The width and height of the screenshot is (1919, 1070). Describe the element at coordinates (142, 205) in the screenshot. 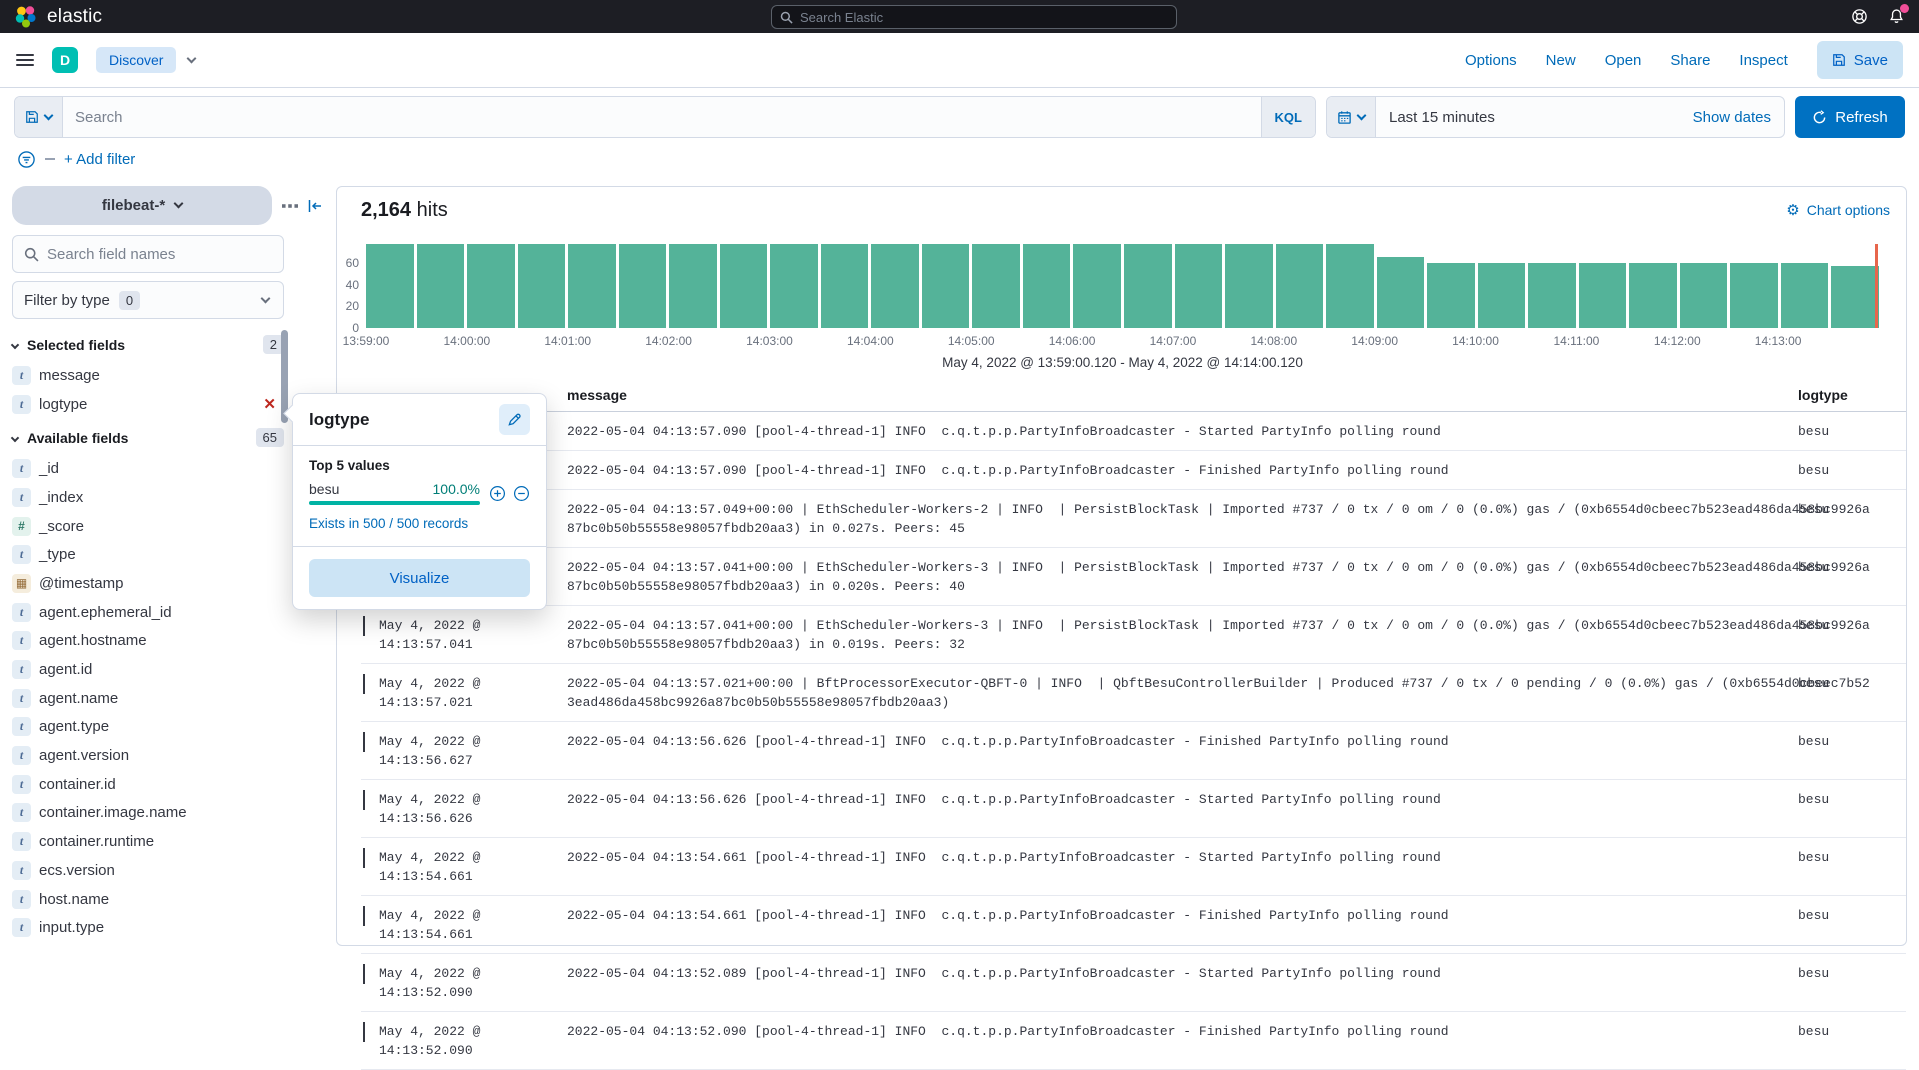

I see `index-pattern-picker: filebeat-*` at that location.